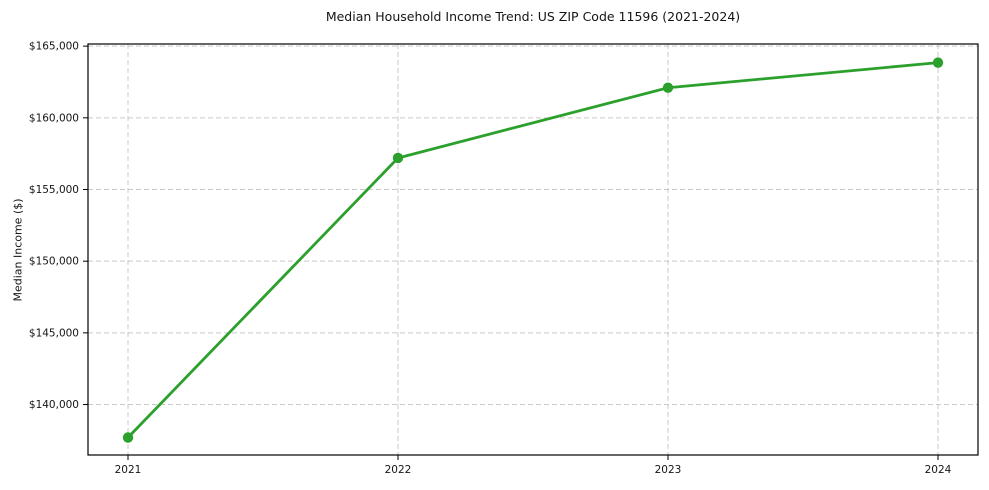  Describe the element at coordinates (128, 437) in the screenshot. I see `data-point-2021` at that location.